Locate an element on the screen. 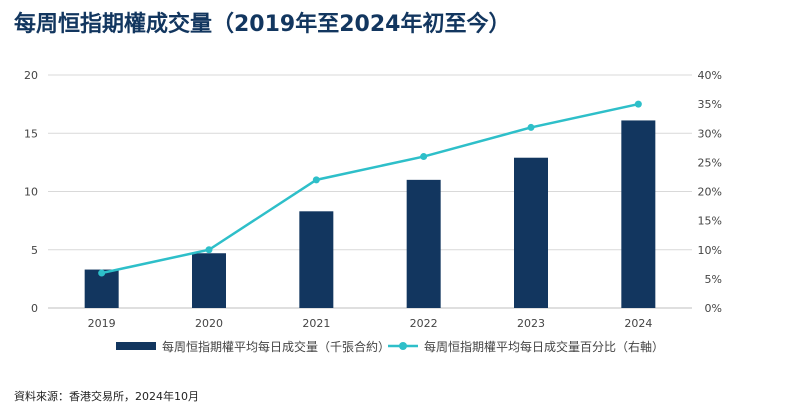  legend: 每周恒指期權平均每日成交量（千張合約） 每周恒指期權平均每日成交量百分比（右軸） is located at coordinates (390, 346).